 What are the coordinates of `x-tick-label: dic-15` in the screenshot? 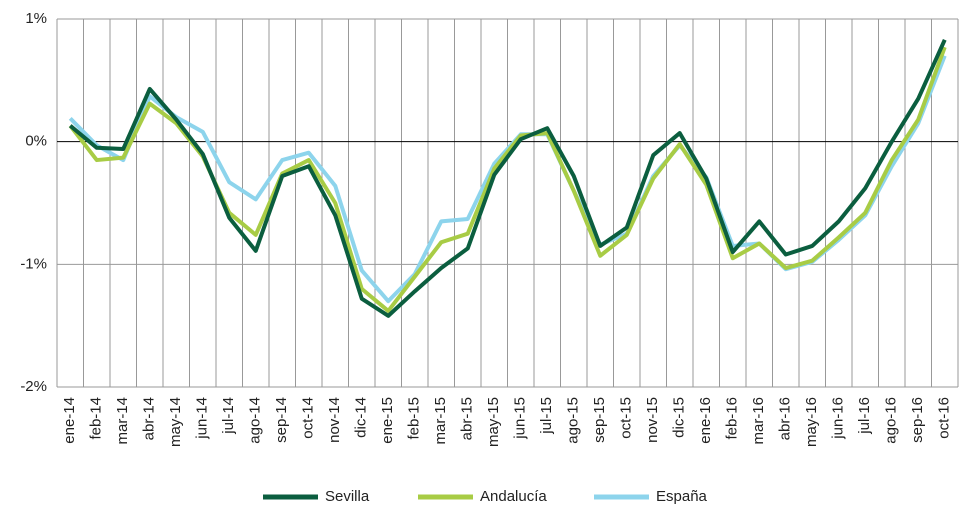 It's located at (679, 417).